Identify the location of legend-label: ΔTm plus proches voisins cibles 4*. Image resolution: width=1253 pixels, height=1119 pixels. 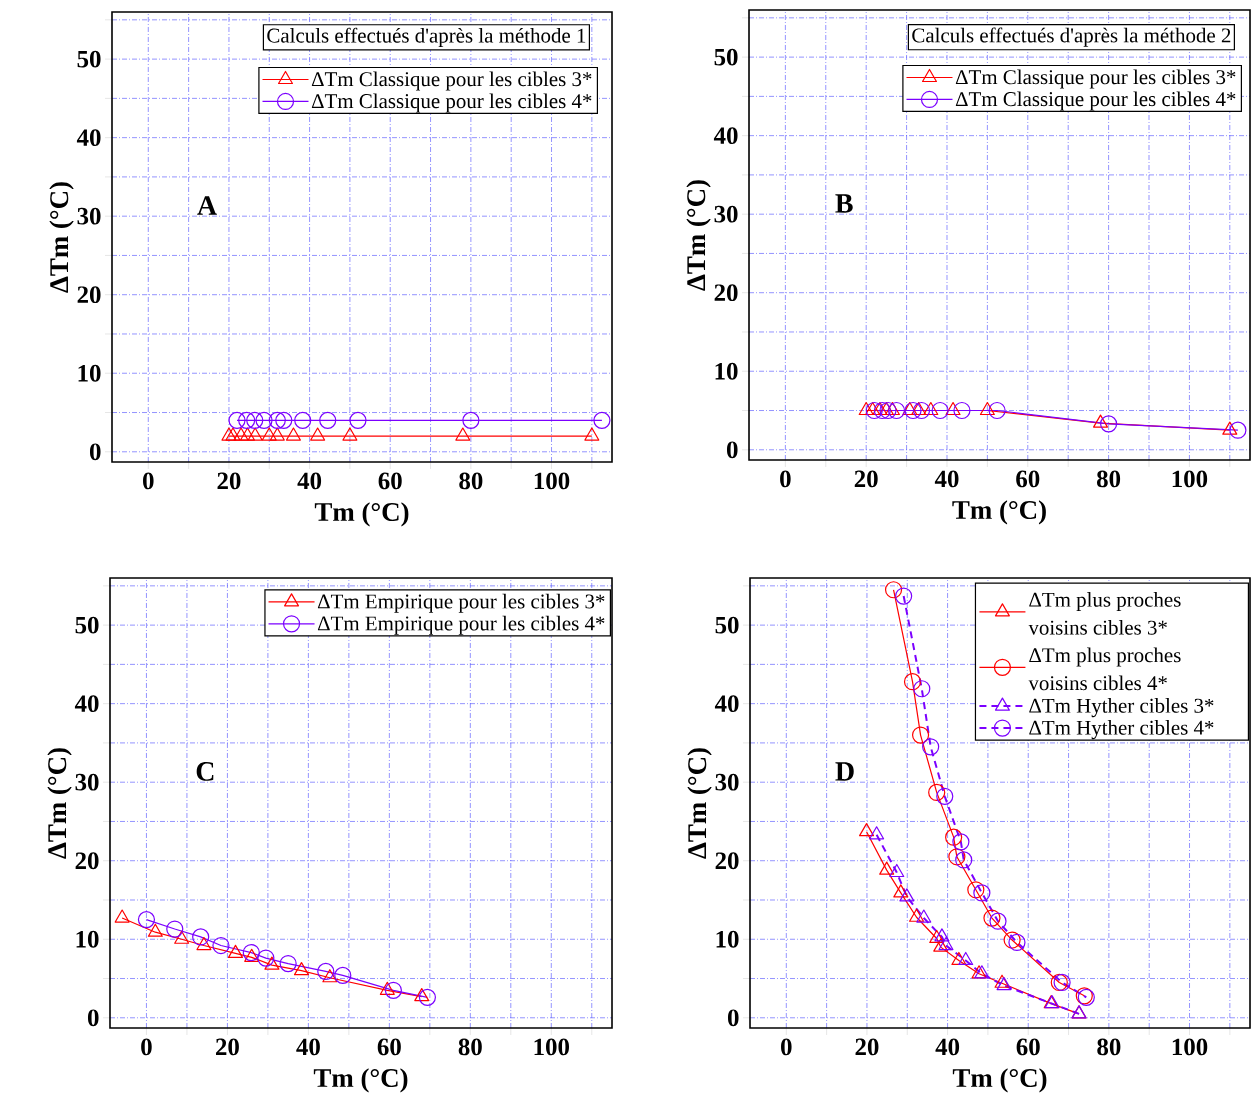
(1104, 669).